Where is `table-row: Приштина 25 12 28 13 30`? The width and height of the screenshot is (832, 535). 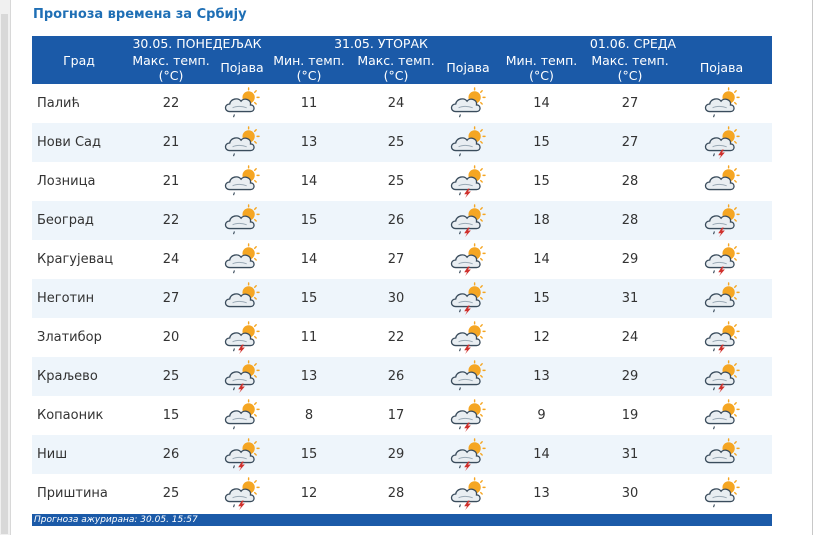
table-row: Приштина 25 12 28 13 30 is located at coordinates (402, 493).